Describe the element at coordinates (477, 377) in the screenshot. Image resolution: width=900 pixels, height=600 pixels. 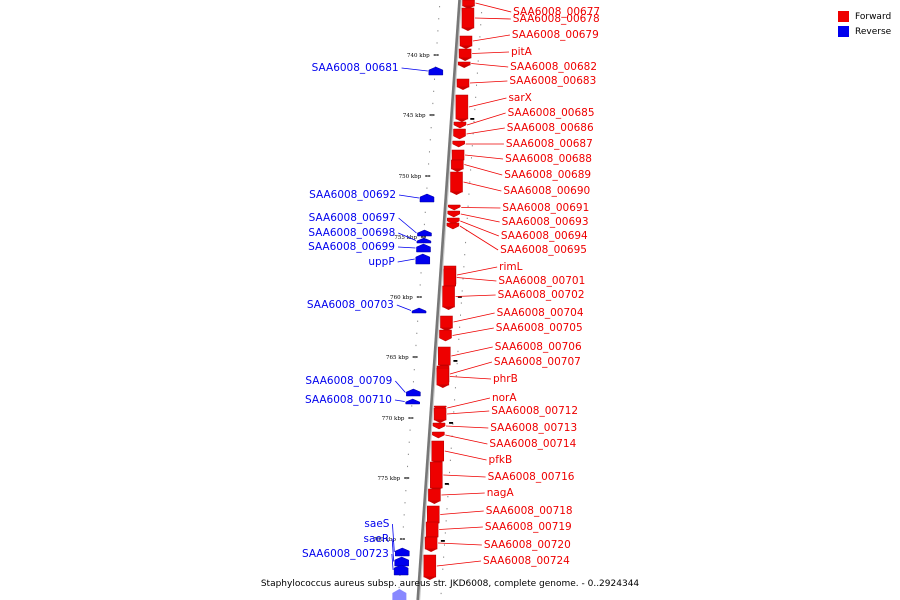
I see `forward-gene: phrB` at that location.